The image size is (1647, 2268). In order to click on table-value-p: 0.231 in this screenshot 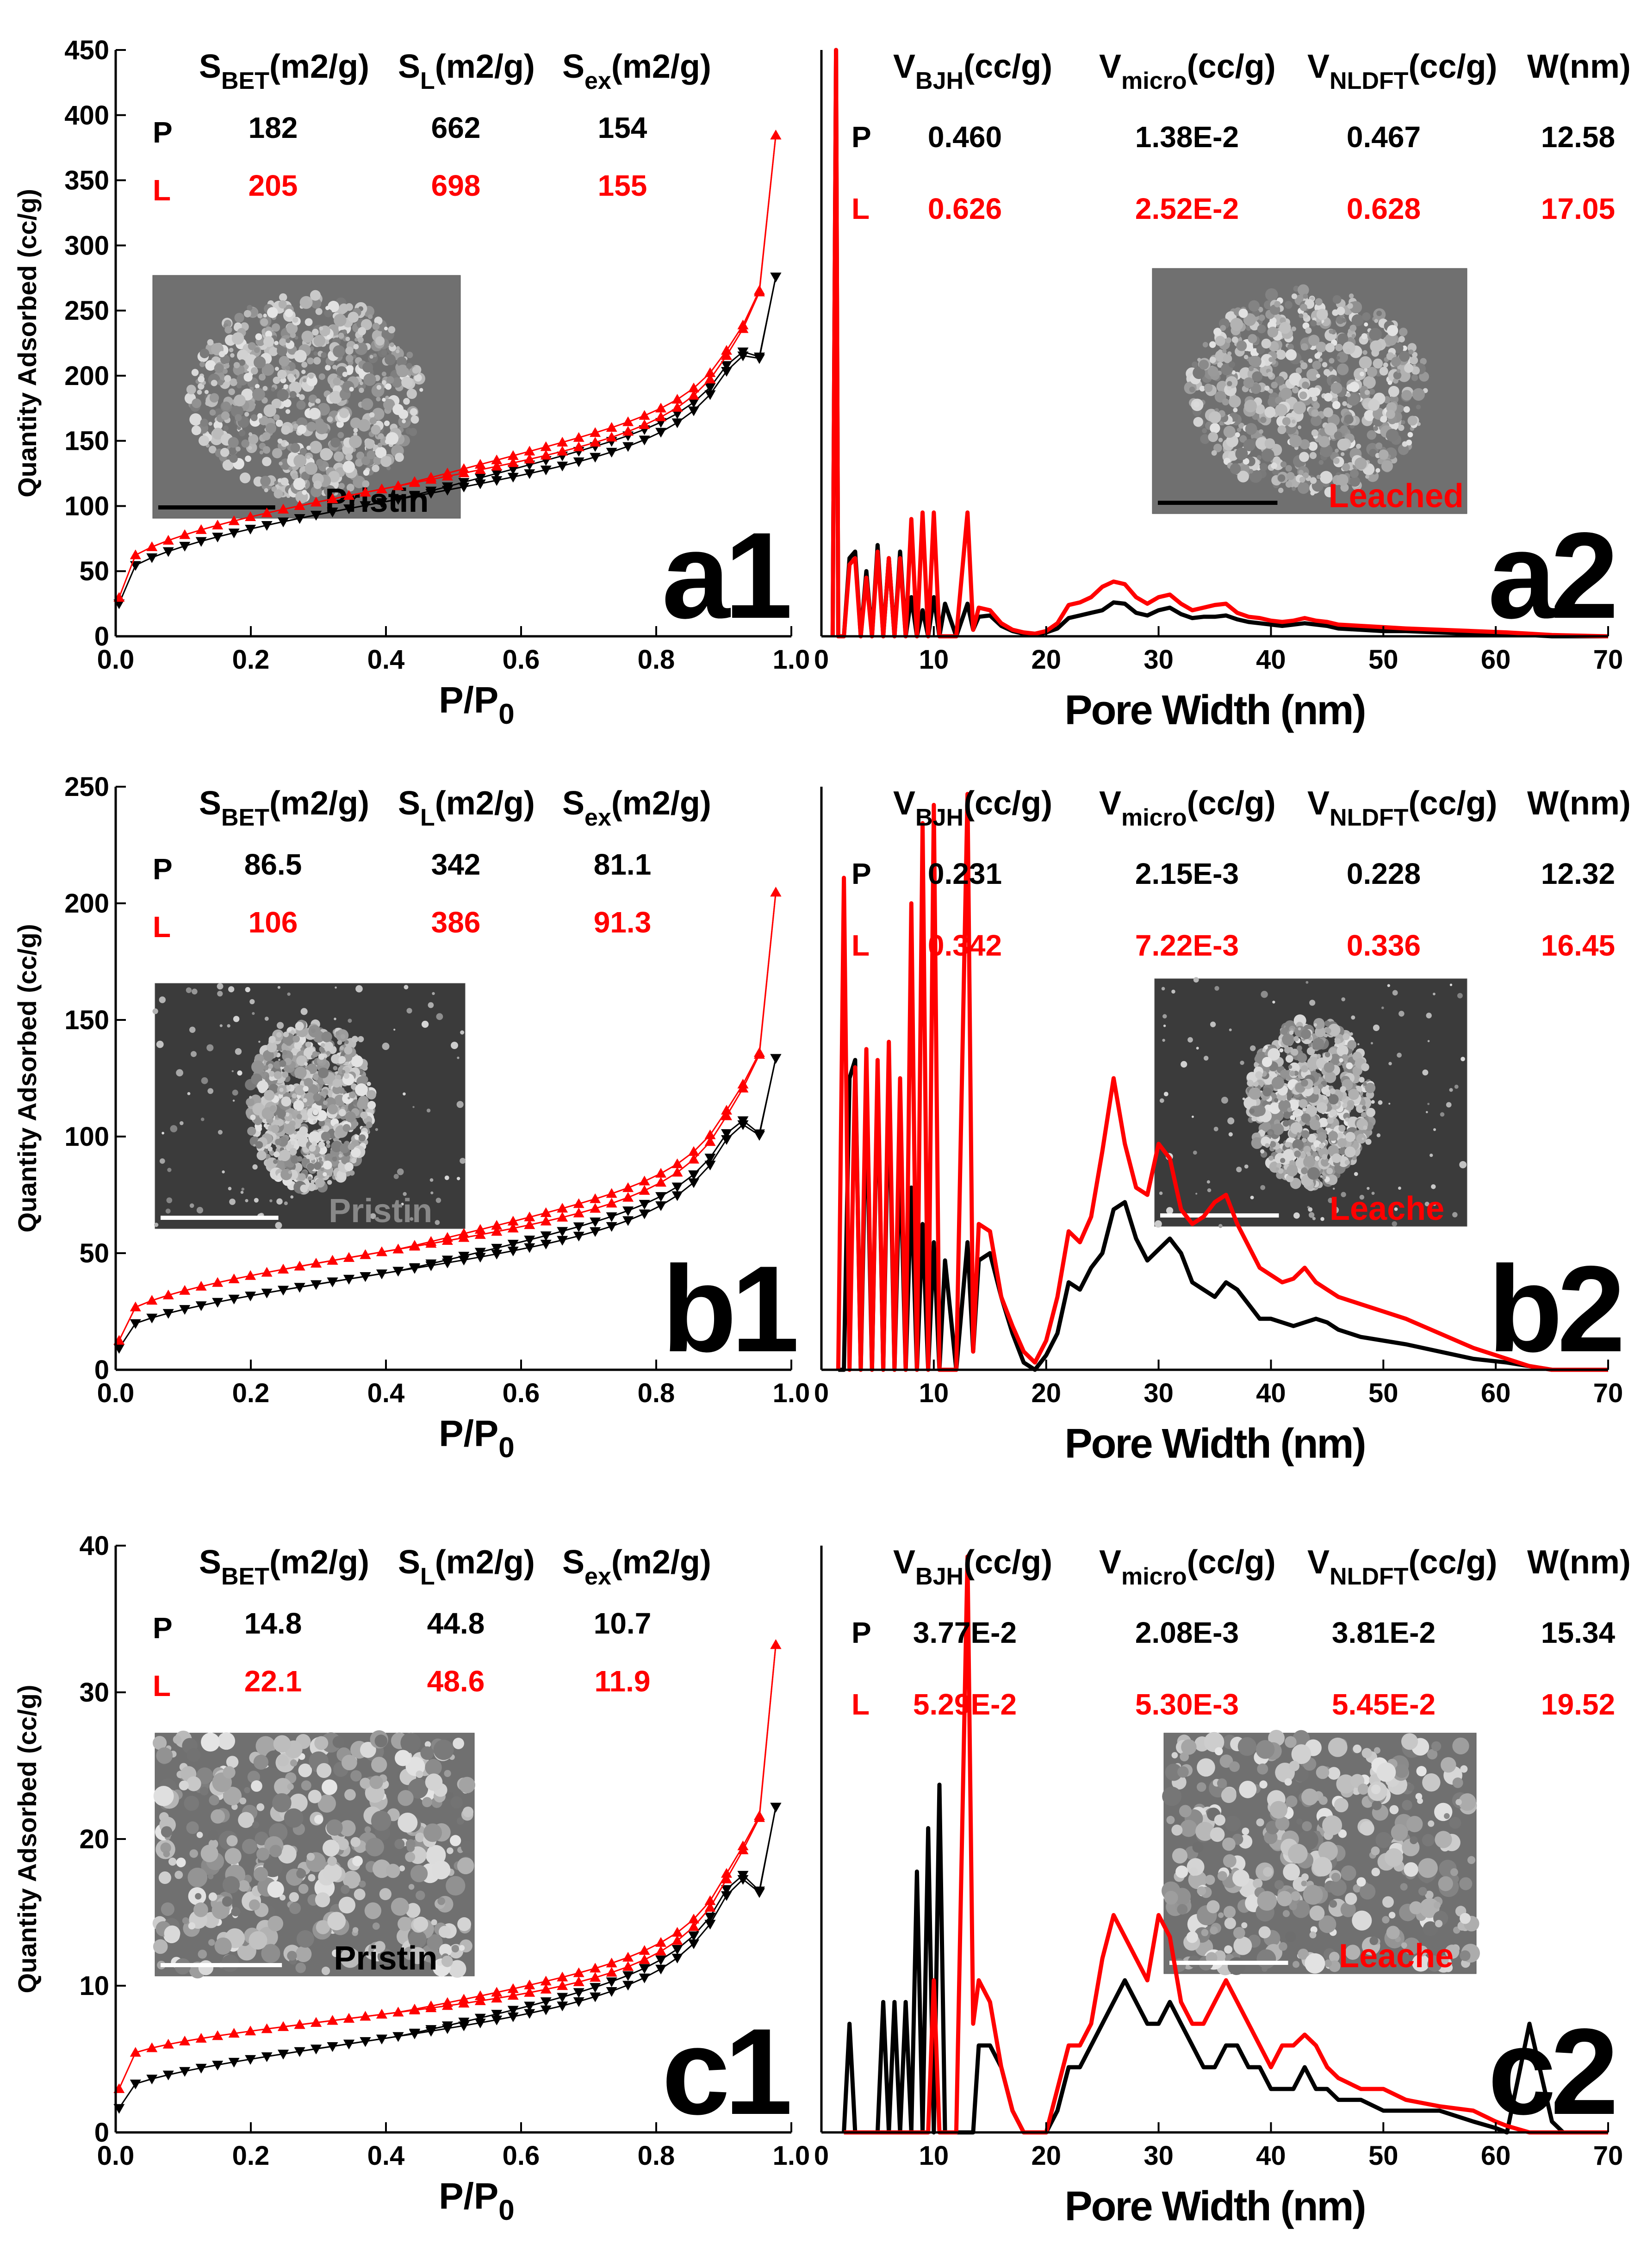, I will do `click(965, 873)`.